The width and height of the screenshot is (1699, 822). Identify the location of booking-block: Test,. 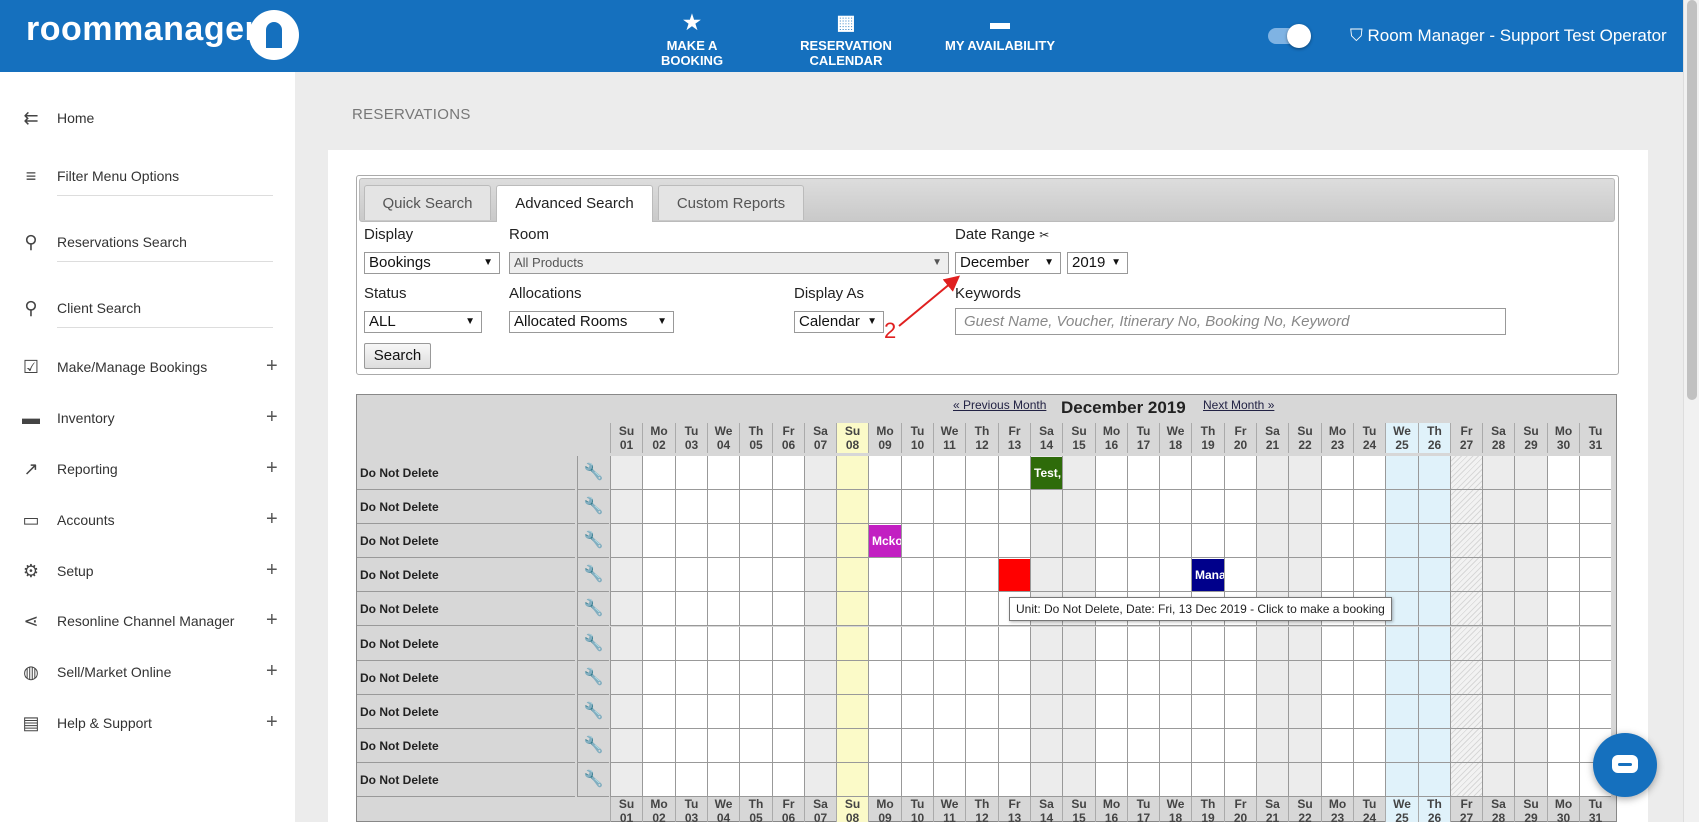
(1046, 473).